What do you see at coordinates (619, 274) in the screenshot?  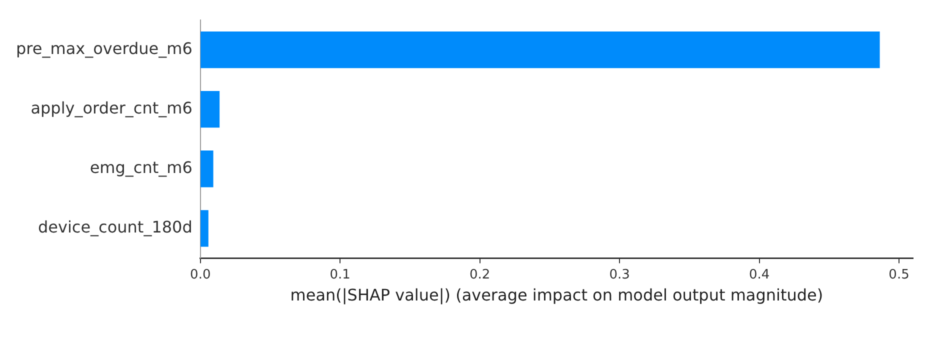 I see `x-tick-label: 0.3` at bounding box center [619, 274].